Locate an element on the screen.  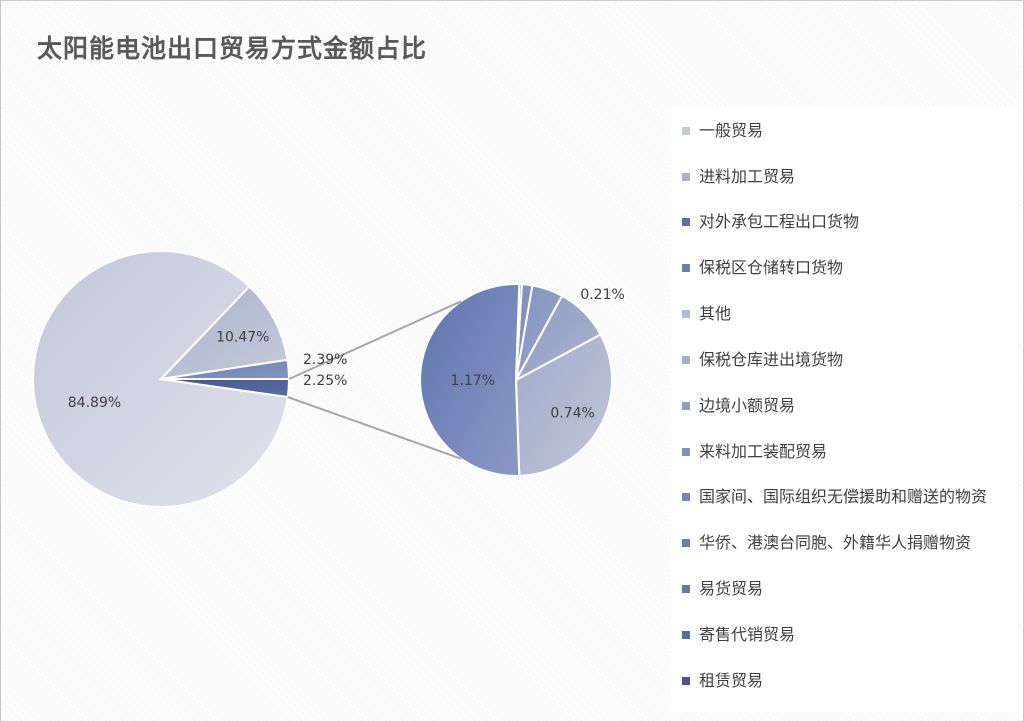
legend-label: 保税仓库进出境货物 is located at coordinates (771, 359).